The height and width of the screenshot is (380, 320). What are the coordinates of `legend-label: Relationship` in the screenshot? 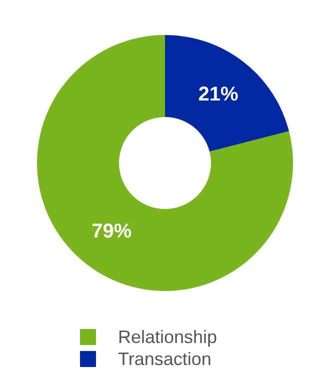 It's located at (168, 337).